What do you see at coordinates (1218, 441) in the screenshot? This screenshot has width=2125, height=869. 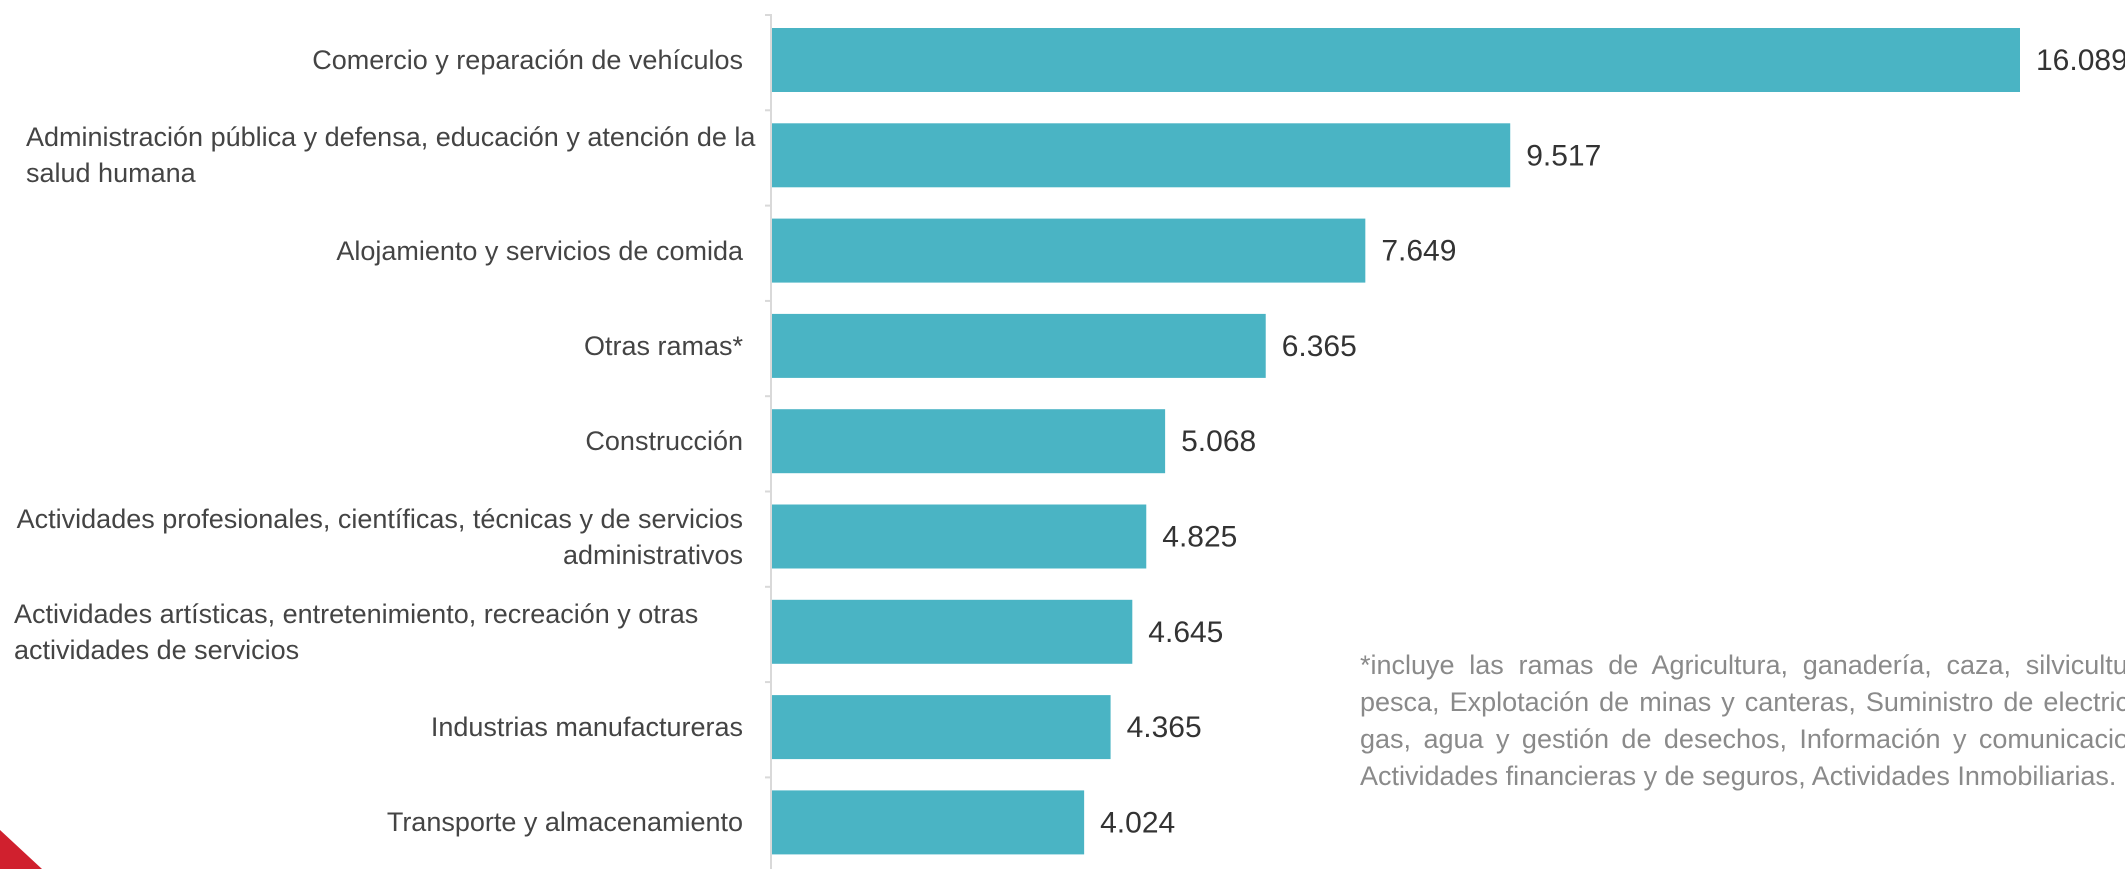 I see `data-label: 5.068` at bounding box center [1218, 441].